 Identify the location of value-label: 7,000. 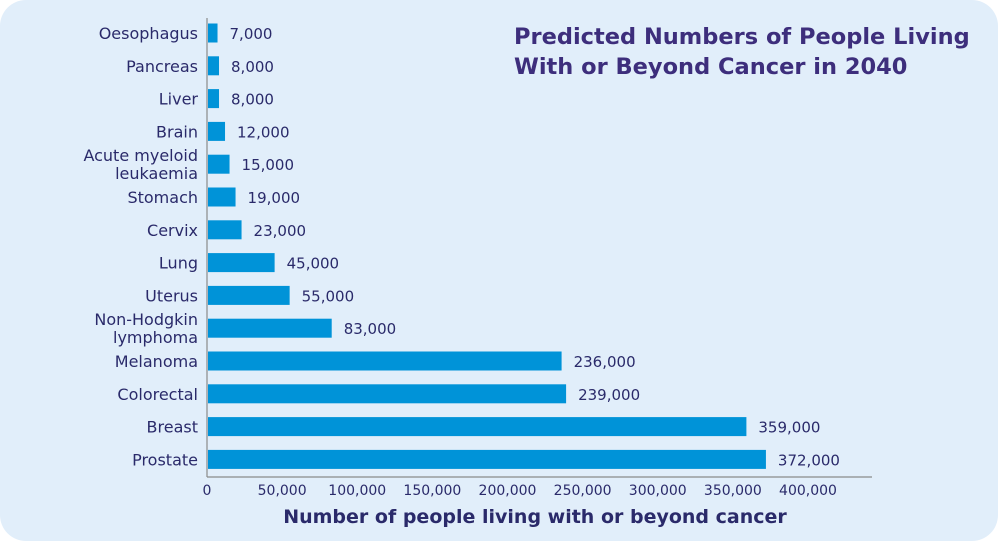
(251, 34).